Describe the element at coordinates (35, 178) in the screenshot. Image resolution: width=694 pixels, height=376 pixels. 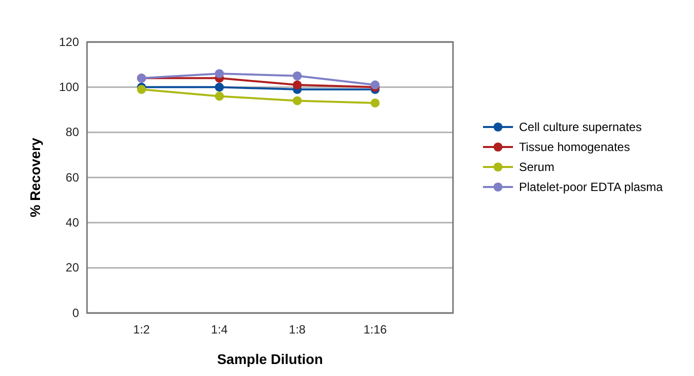
I see `y-axis-title: % Recovery` at that location.